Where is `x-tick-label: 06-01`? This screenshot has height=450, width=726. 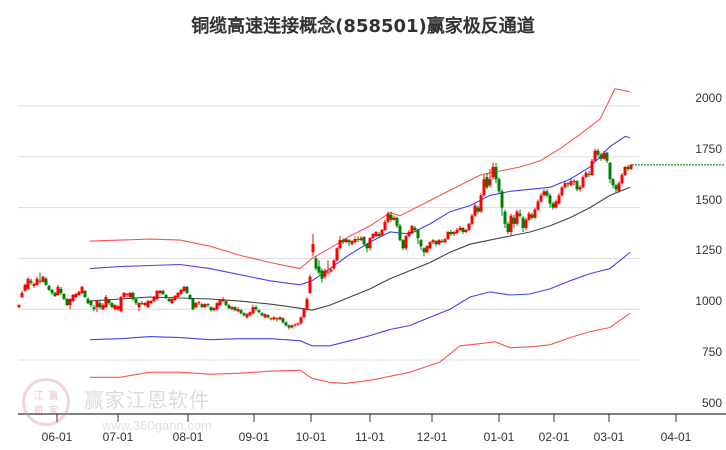 x-tick-label: 06-01 is located at coordinates (57, 437).